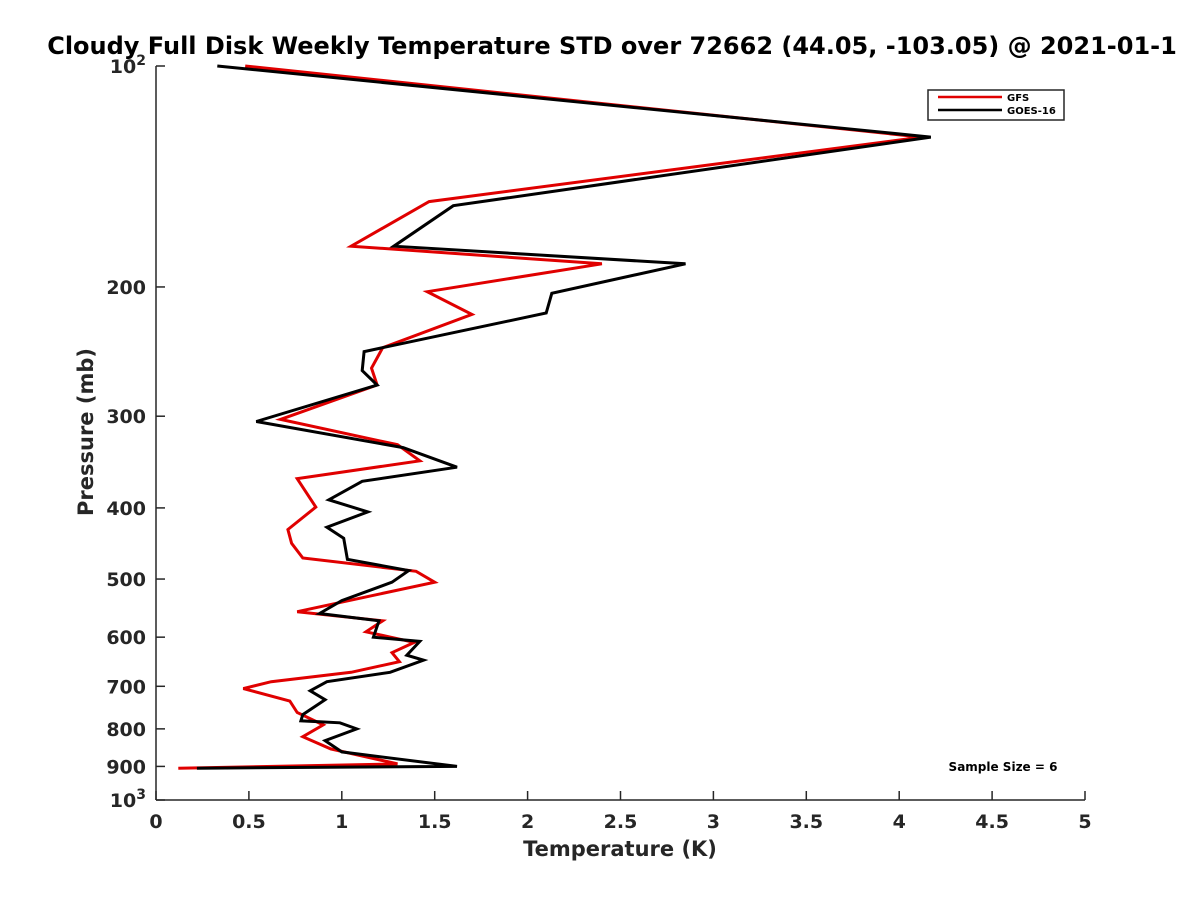 Image resolution: width=1200 pixels, height=900 pixels. I want to click on y-tick-label: 600, so click(126, 638).